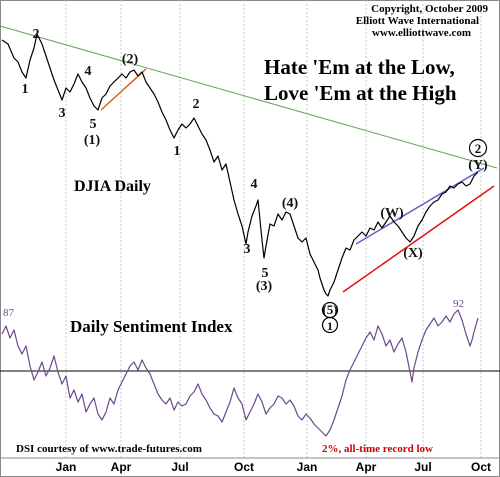 Image resolution: width=500 pixels, height=477 pixels. I want to click on circled-wave-5-ring, so click(330, 310).